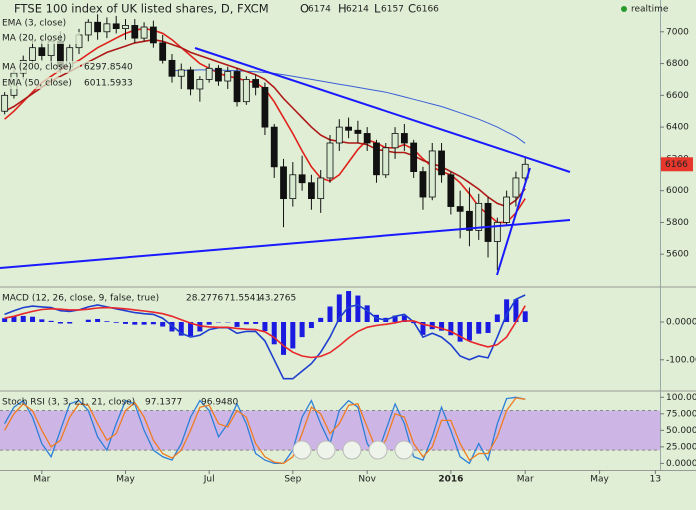 The height and width of the screenshot is (510, 696). I want to click on legend-value: 6297.8540, so click(108, 68).